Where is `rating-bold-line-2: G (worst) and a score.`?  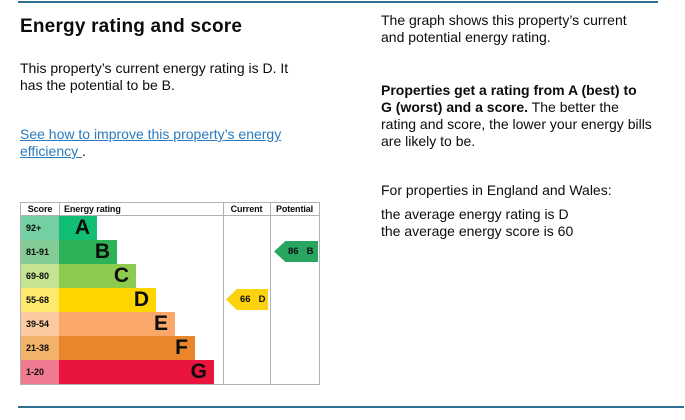 rating-bold-line-2: G (worst) and a score. is located at coordinates (455, 107).